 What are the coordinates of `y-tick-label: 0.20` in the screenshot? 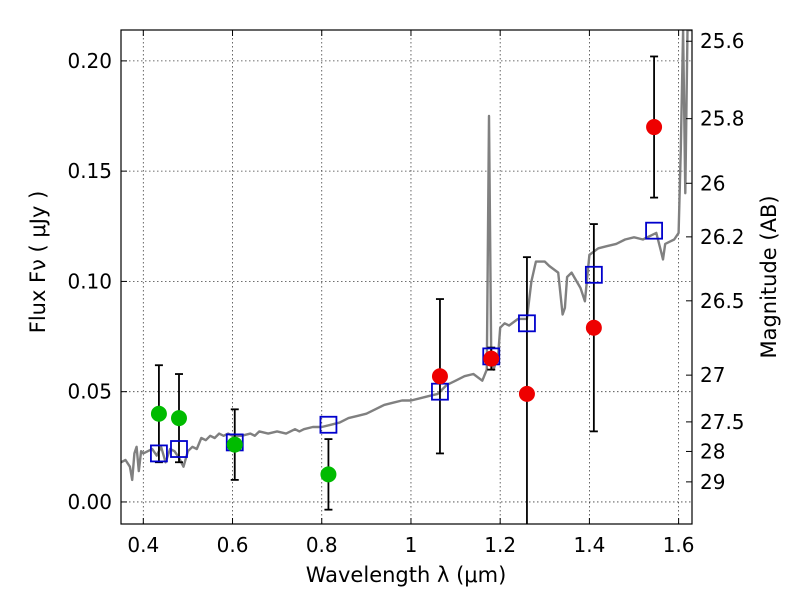 It's located at (89, 61).